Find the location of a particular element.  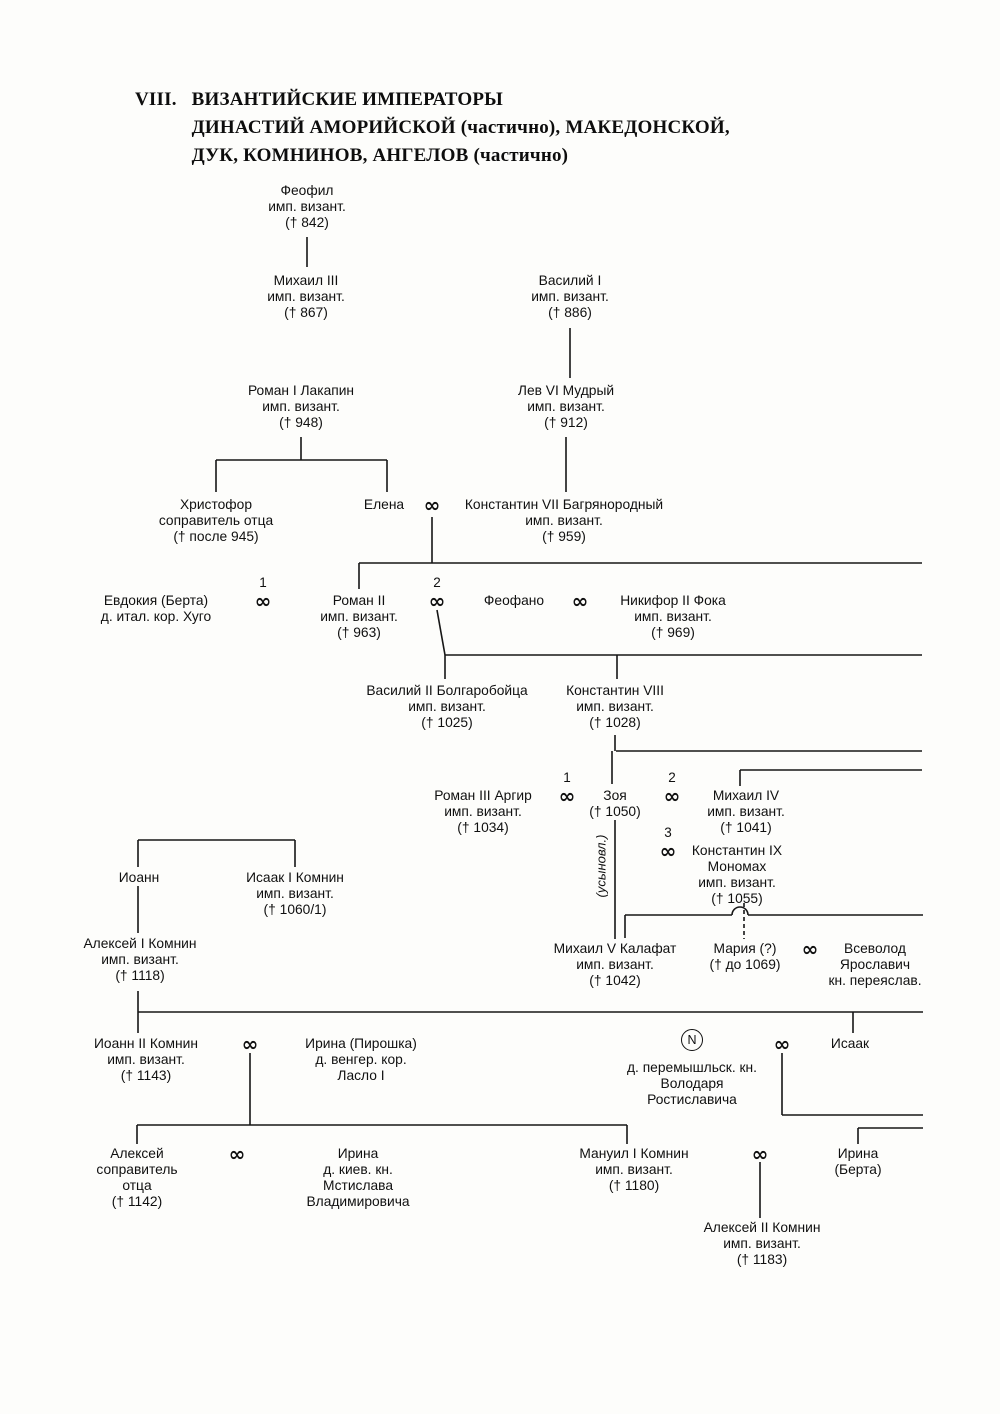

person-node-nikifor-ii: Никифор II Фока имп. визант. († 969) is located at coordinates (673, 617).